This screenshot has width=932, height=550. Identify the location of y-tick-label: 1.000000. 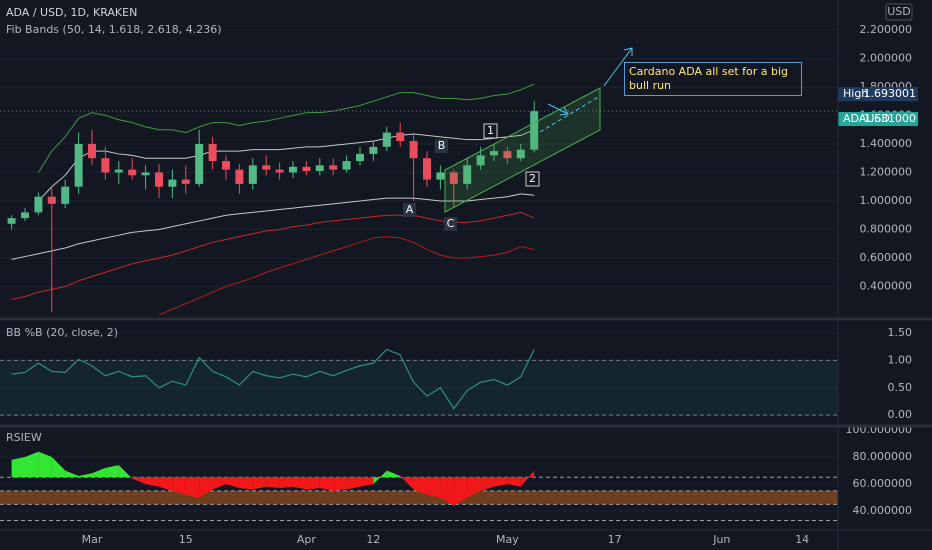
(886, 200).